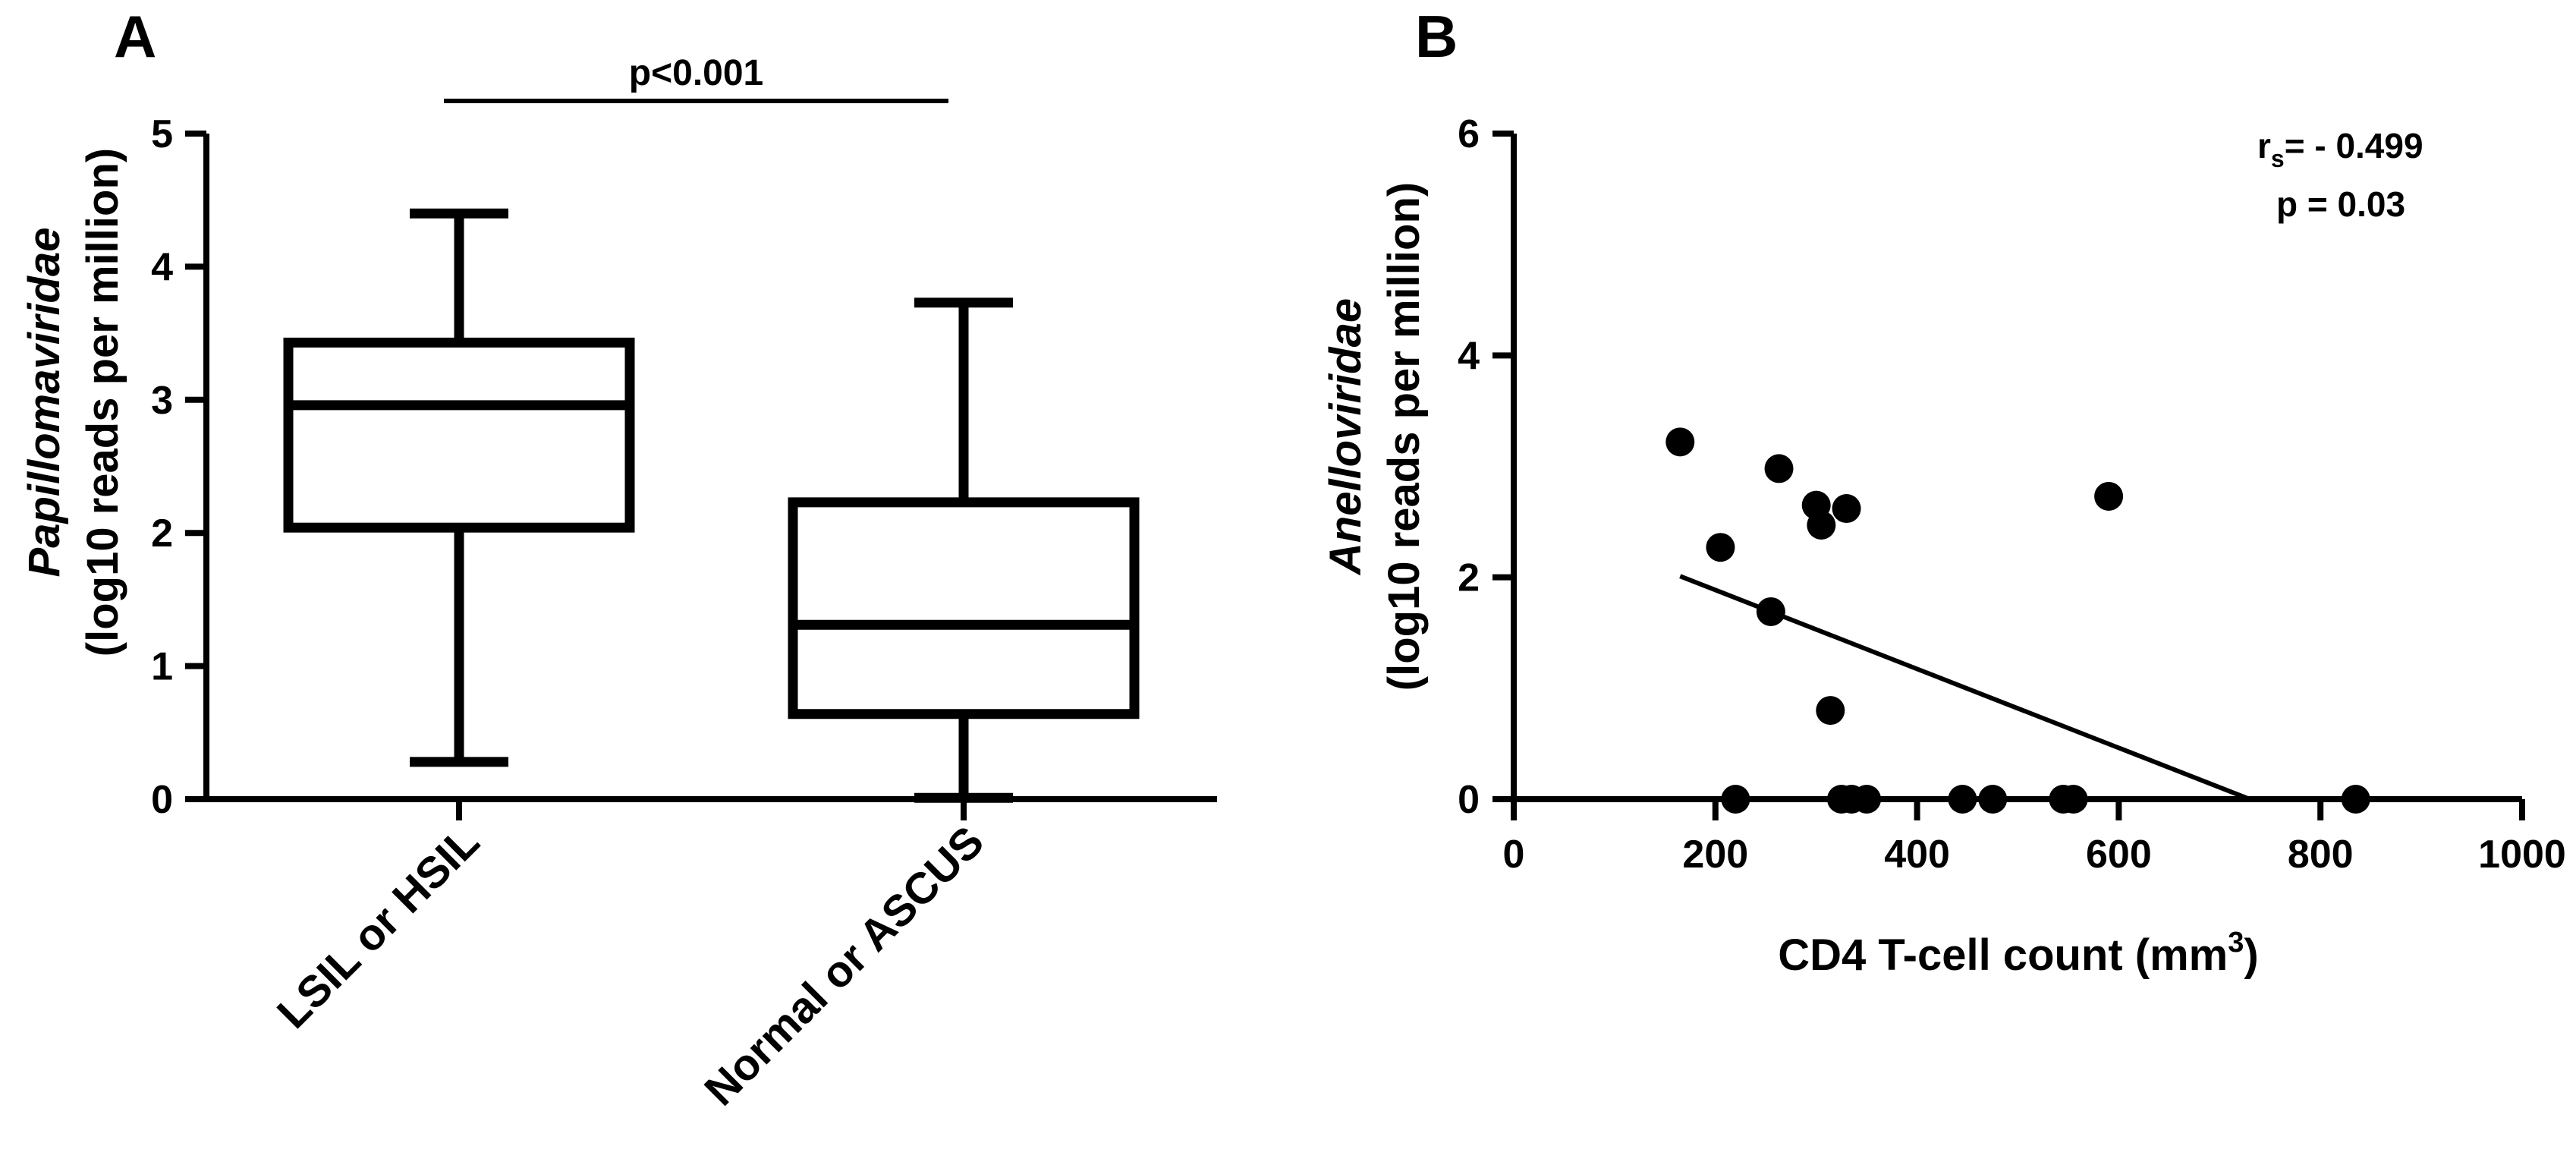 The image size is (2576, 1165). What do you see at coordinates (1917, 855) in the screenshot?
I see `panel-b-x-tick-label: 400` at bounding box center [1917, 855].